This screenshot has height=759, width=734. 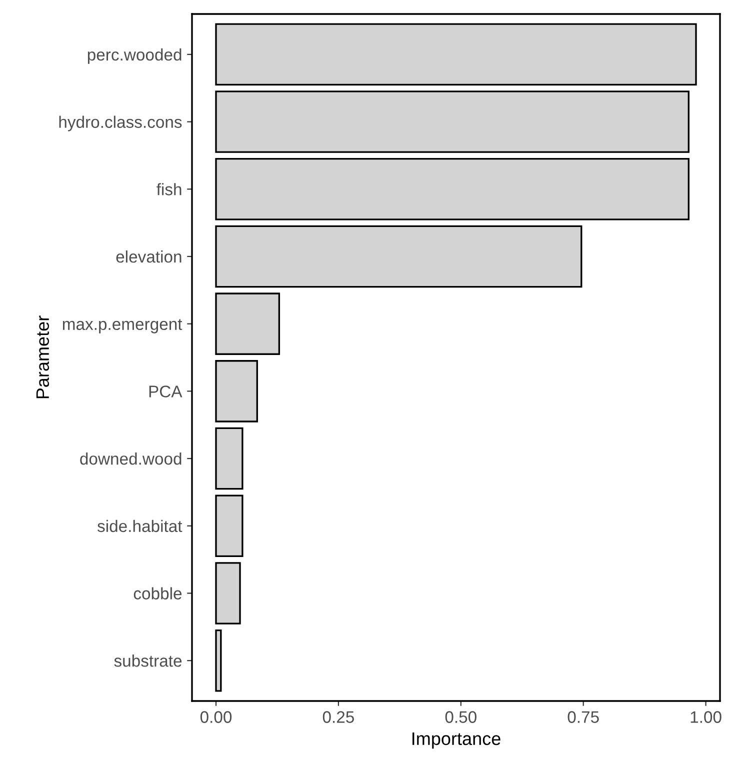 I want to click on y-tick-label: fish, so click(x=169, y=189).